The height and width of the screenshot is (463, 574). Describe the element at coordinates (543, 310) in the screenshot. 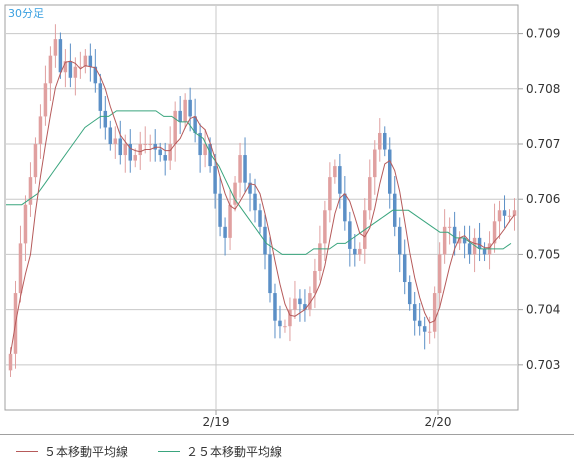

I see `y-tick-label: 0.704` at that location.